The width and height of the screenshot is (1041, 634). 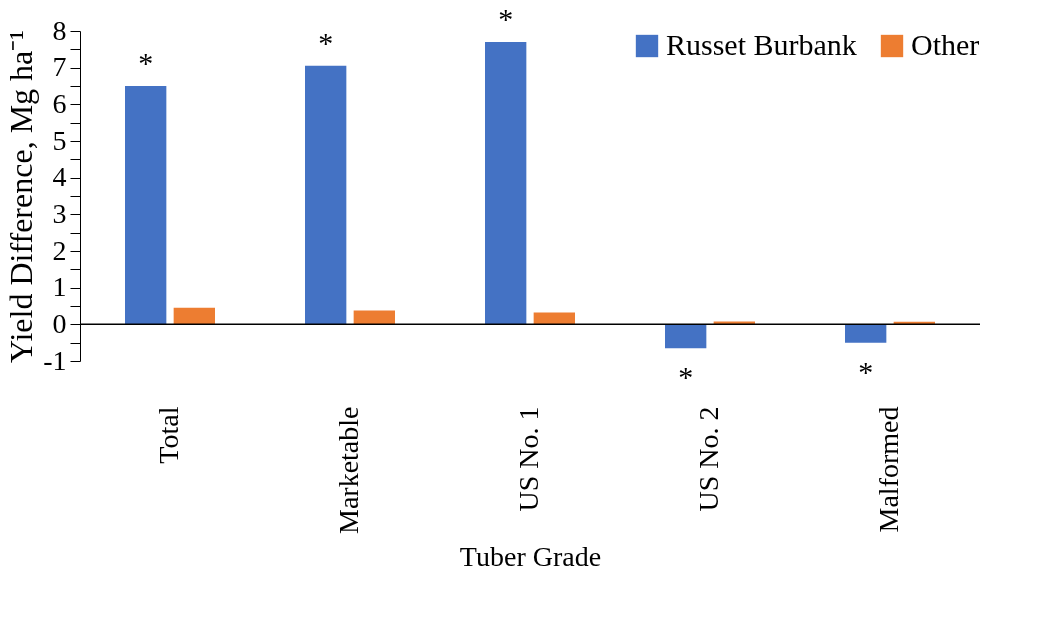 What do you see at coordinates (168, 435) in the screenshot?
I see `x-tick-label: Total` at bounding box center [168, 435].